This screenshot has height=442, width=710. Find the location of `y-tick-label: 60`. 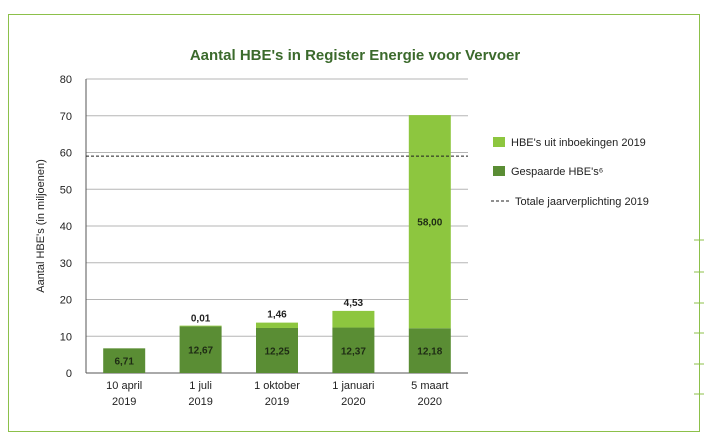

y-tick-label: 60 is located at coordinates (66, 154).